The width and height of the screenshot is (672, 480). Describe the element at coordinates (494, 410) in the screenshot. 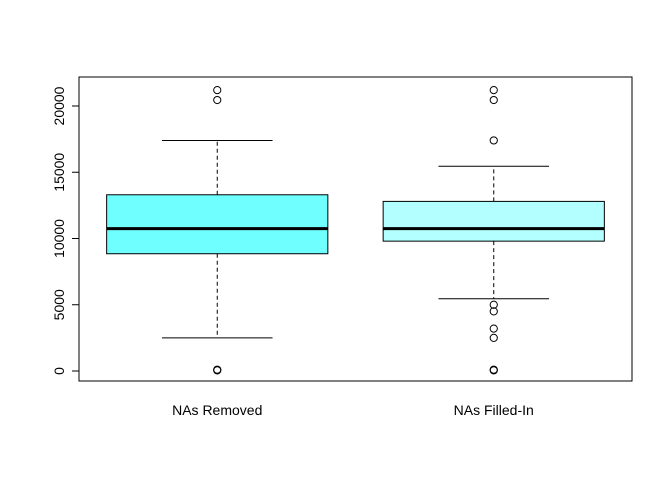

I see `x-category-label: NAs Filled-In` at that location.